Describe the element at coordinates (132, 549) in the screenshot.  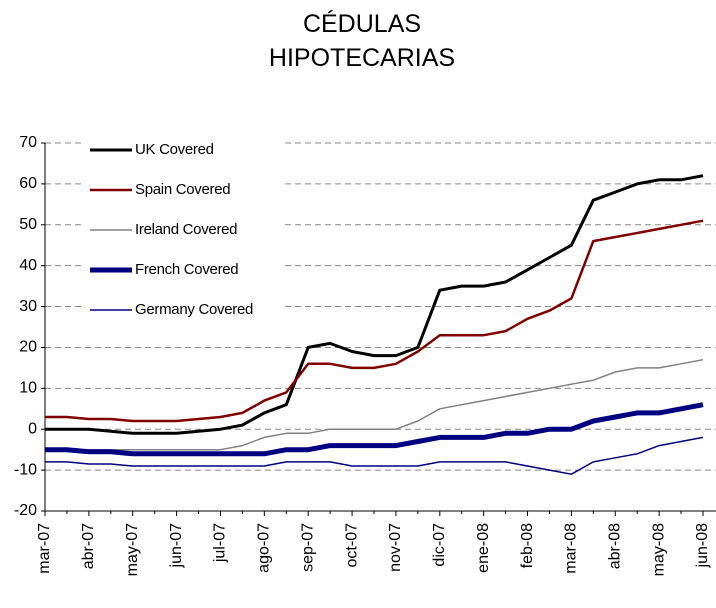
I see `x-tick-label: may-07` at that location.